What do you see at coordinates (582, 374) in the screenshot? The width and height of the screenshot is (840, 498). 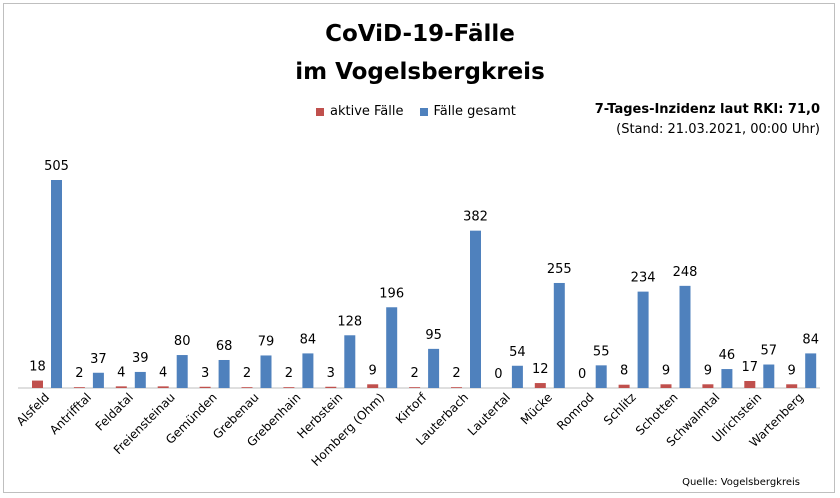 I see `label-active-13: 0` at bounding box center [582, 374].